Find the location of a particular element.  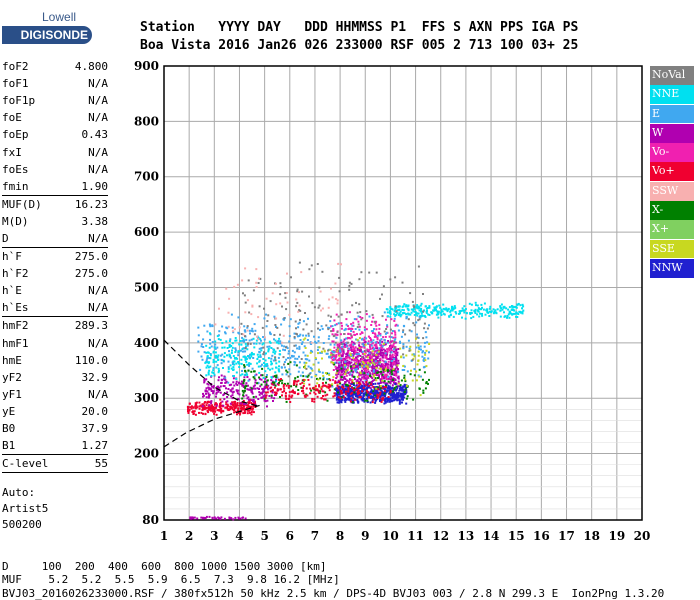

x-tick-label: 15 is located at coordinates (516, 536).